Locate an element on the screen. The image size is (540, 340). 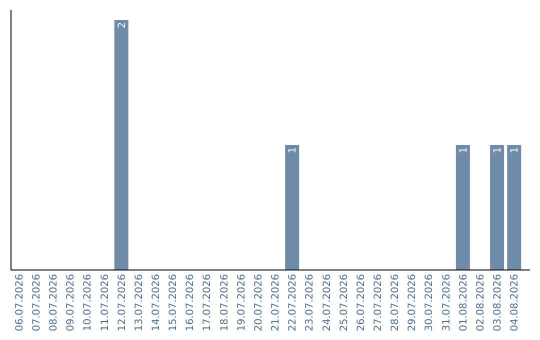
x-tick-label: 07.07.2026 is located at coordinates (36, 303).